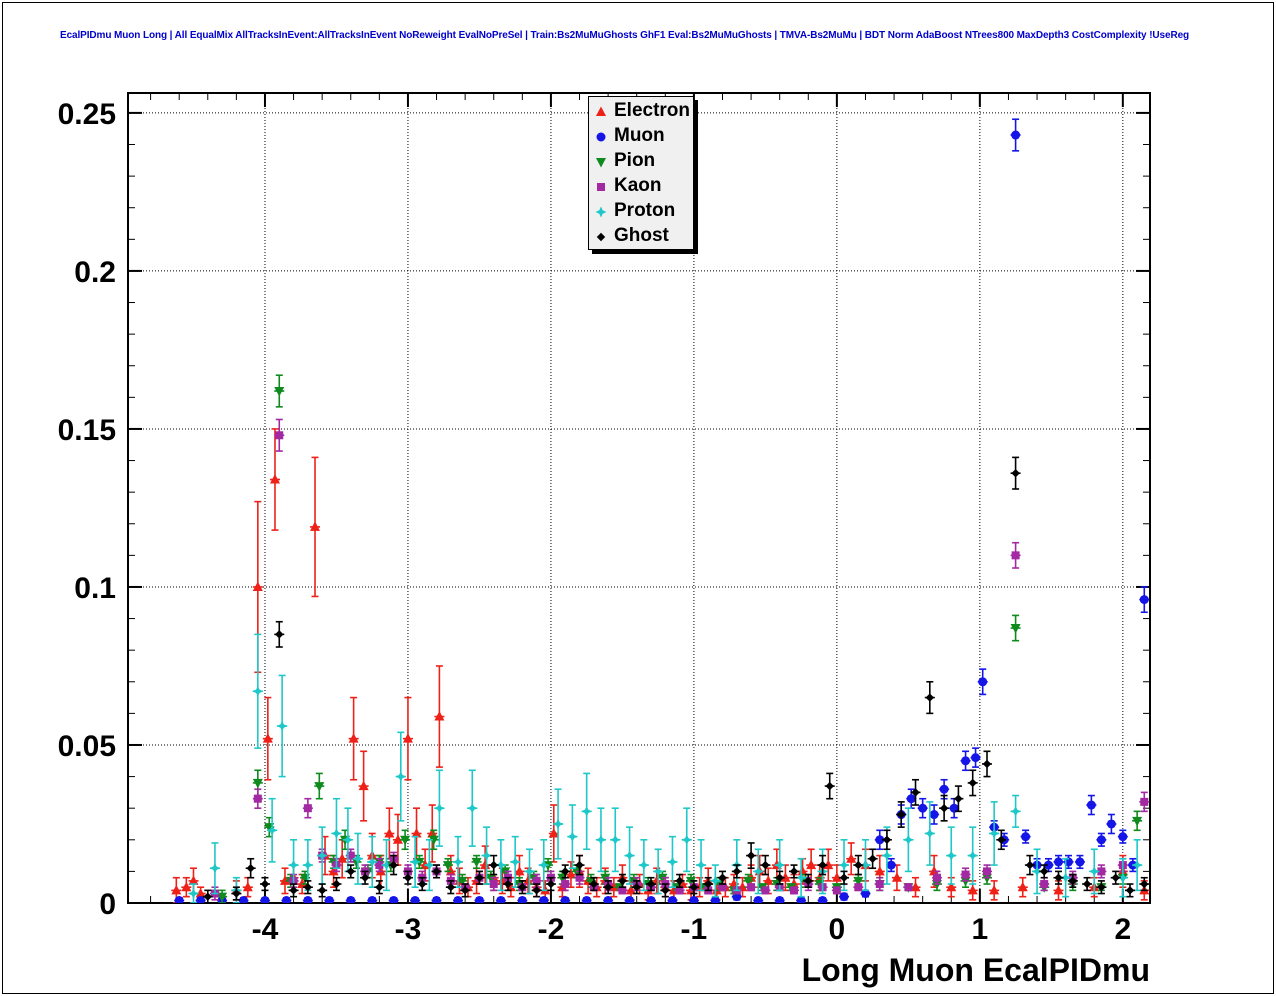 This screenshot has width=1276, height=996. What do you see at coordinates (601, 236) in the screenshot?
I see `diamond-marker-icon` at bounding box center [601, 236].